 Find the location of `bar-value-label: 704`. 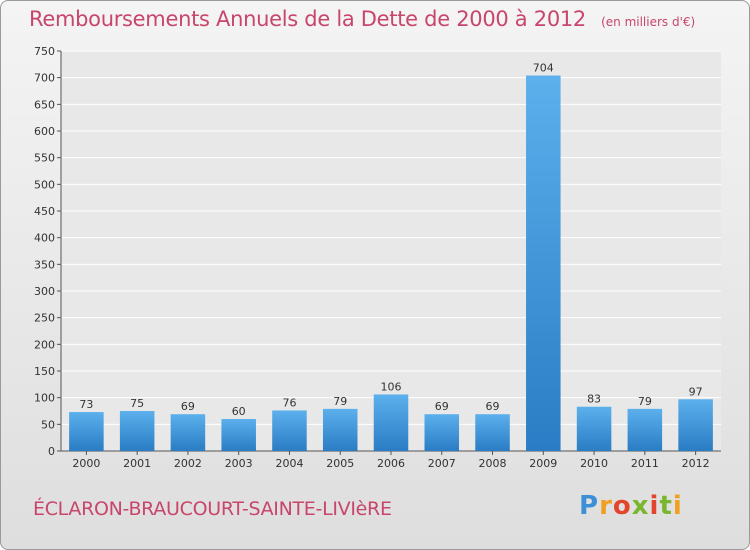

bar-value-label: 704 is located at coordinates (543, 68).